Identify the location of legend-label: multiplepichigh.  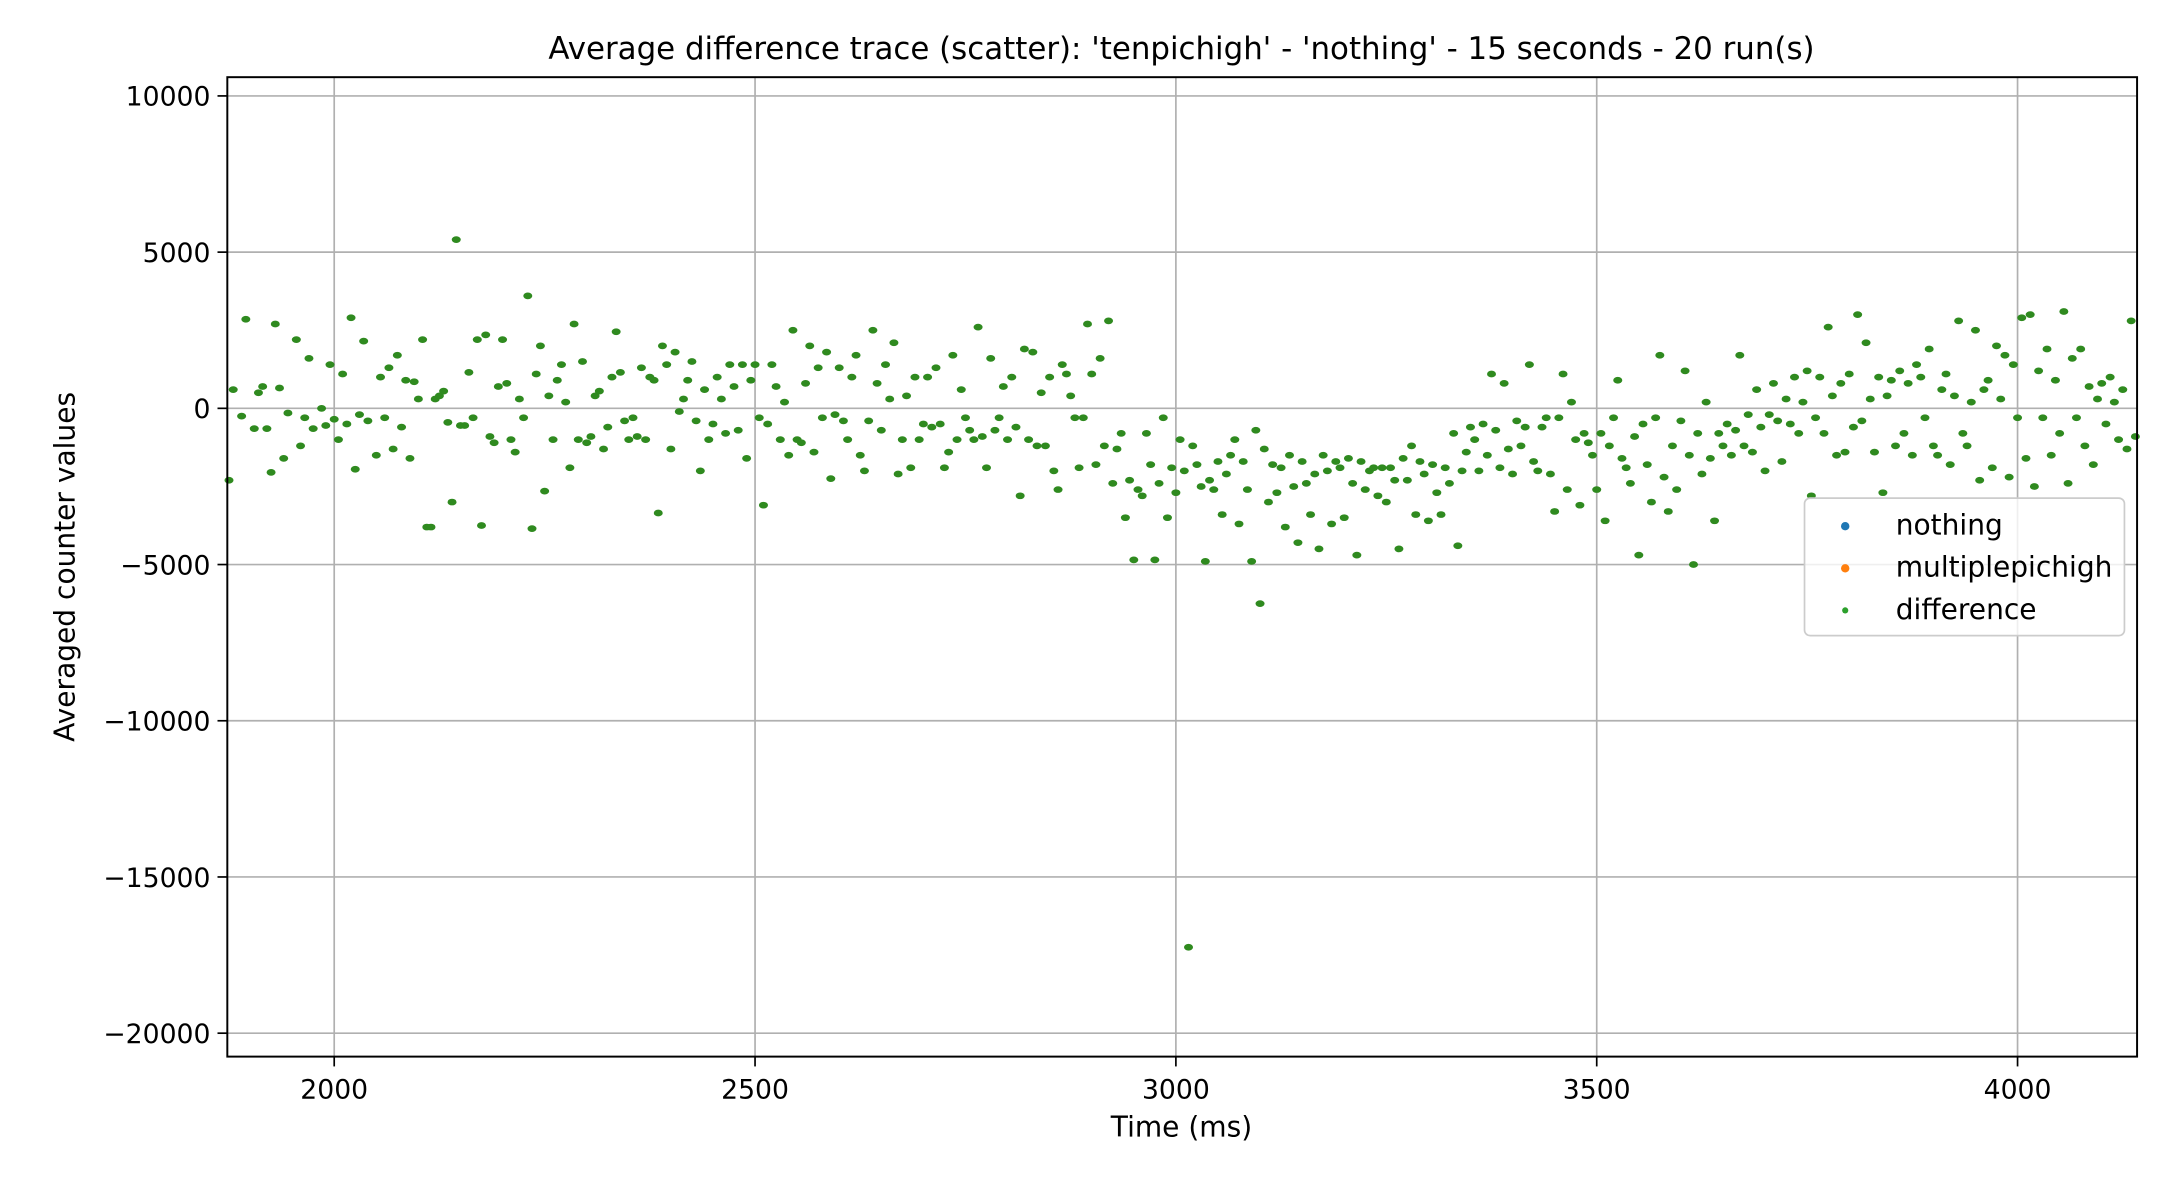
(2004, 567).